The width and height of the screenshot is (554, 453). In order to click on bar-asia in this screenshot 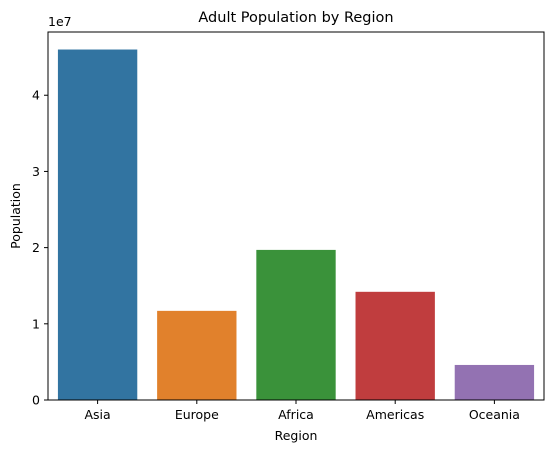, I will do `click(97, 225)`.